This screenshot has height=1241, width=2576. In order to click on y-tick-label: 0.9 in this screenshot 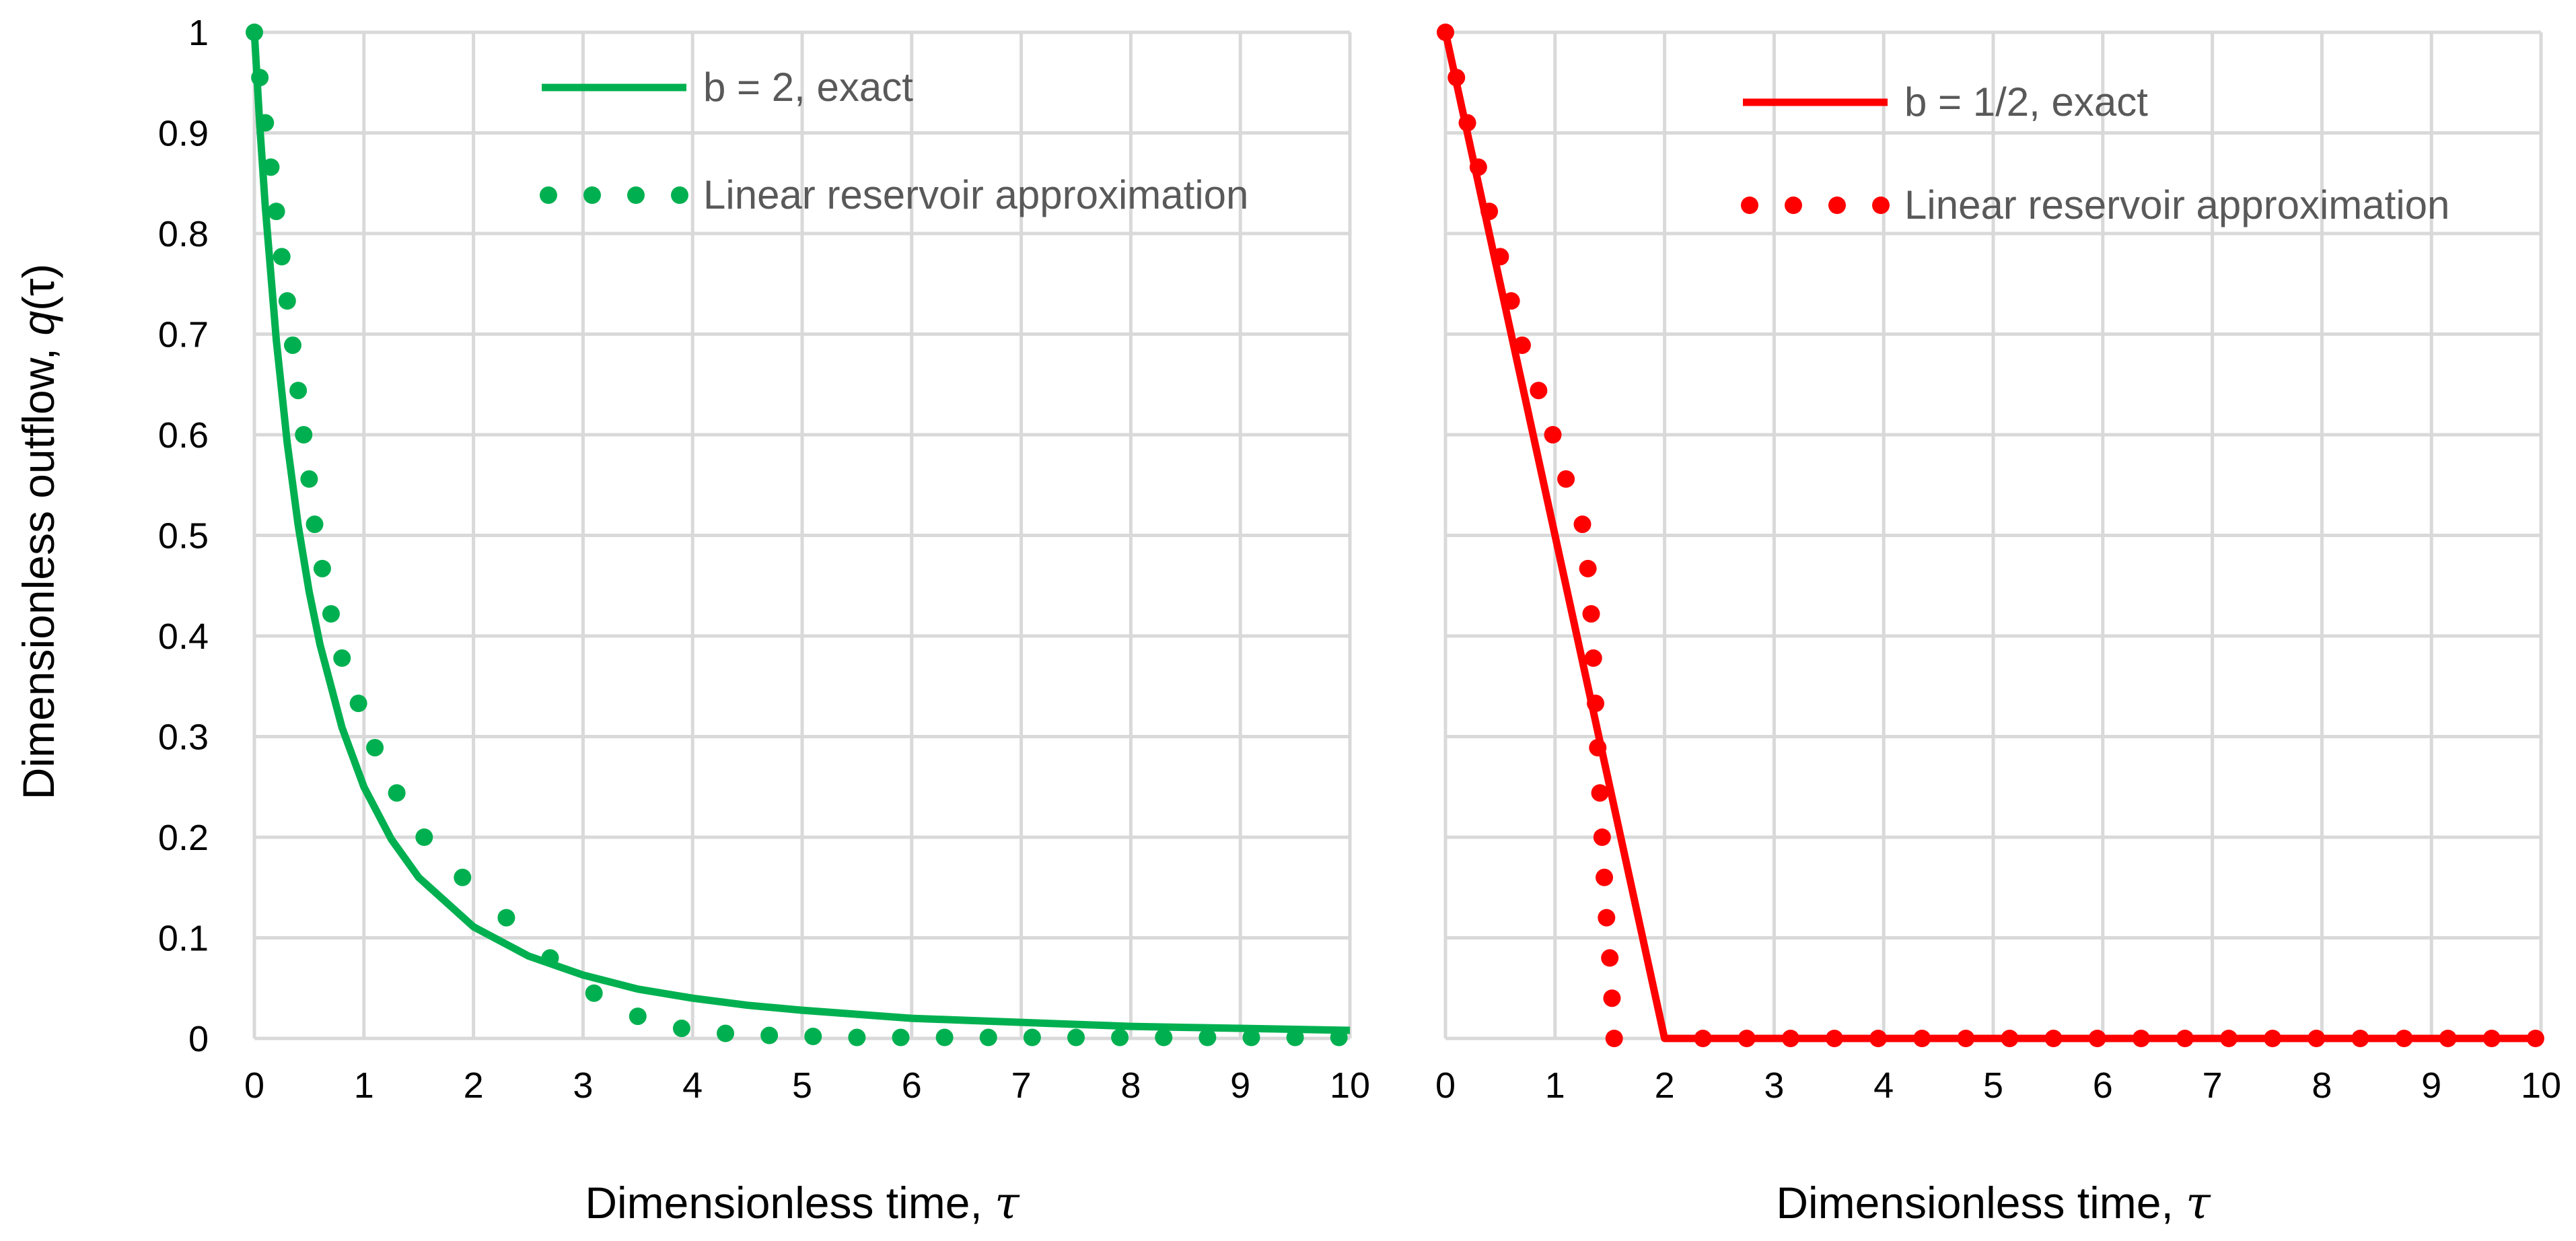, I will do `click(183, 134)`.